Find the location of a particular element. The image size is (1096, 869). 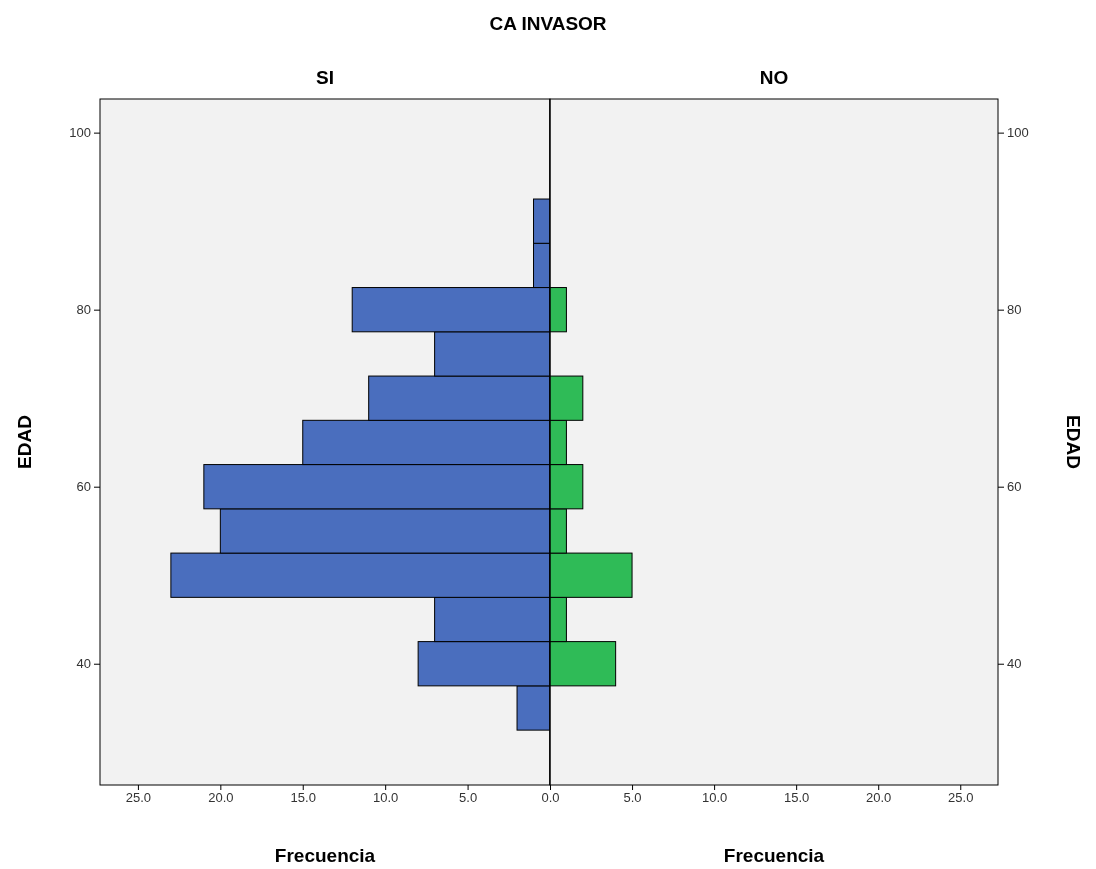

chart-subtitle: NO is located at coordinates (774, 77).